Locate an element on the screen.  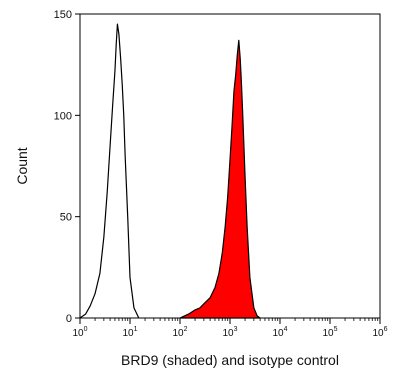
y-tick-label: 50 is located at coordinates (66, 218).